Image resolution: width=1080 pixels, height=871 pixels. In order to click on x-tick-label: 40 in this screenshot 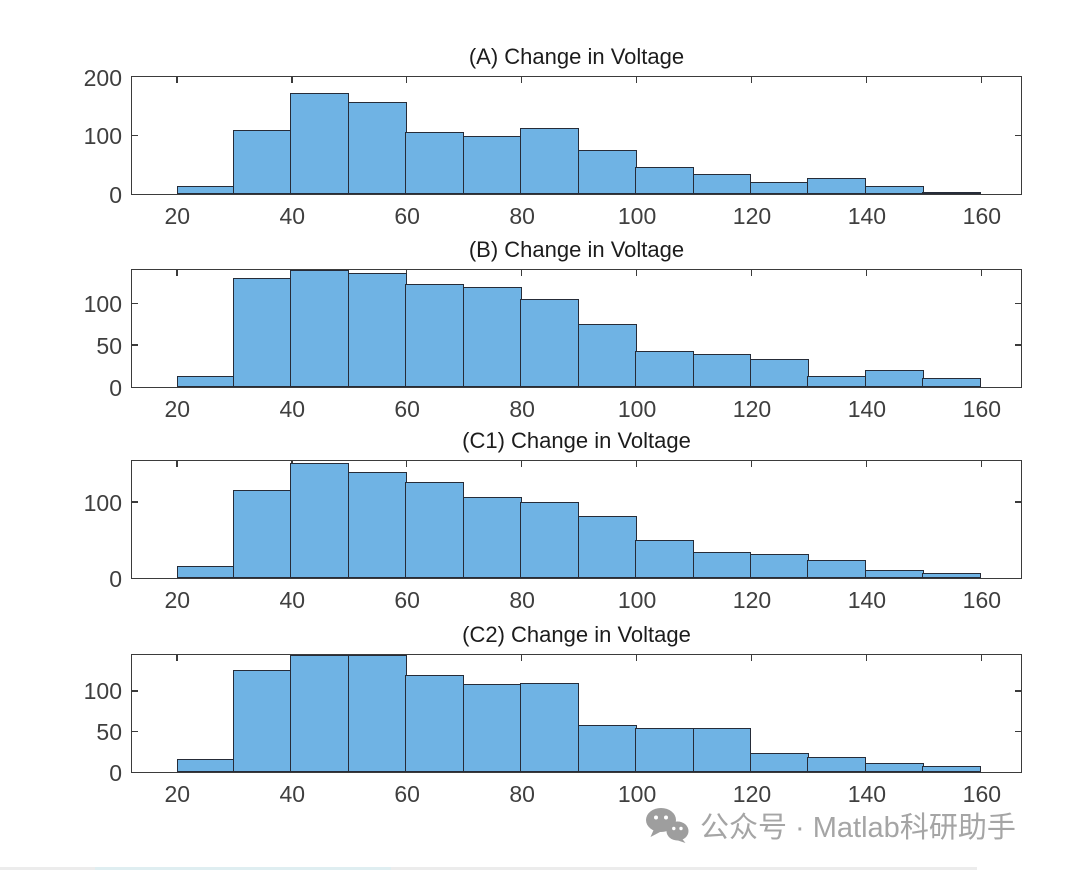, I will do `click(292, 794)`.